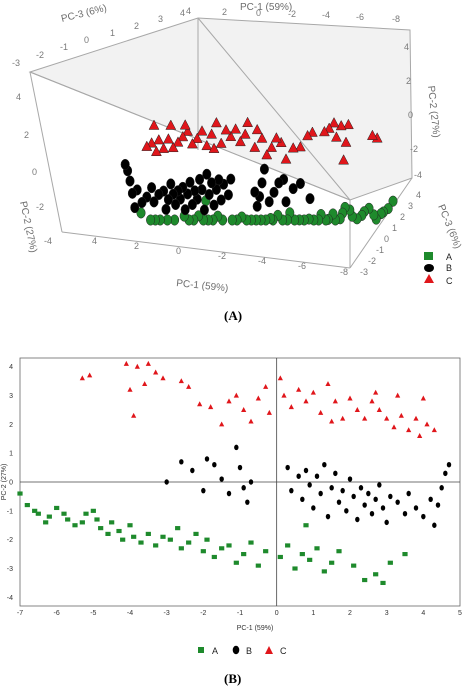  I want to click on legend-label: B, so click(449, 268).